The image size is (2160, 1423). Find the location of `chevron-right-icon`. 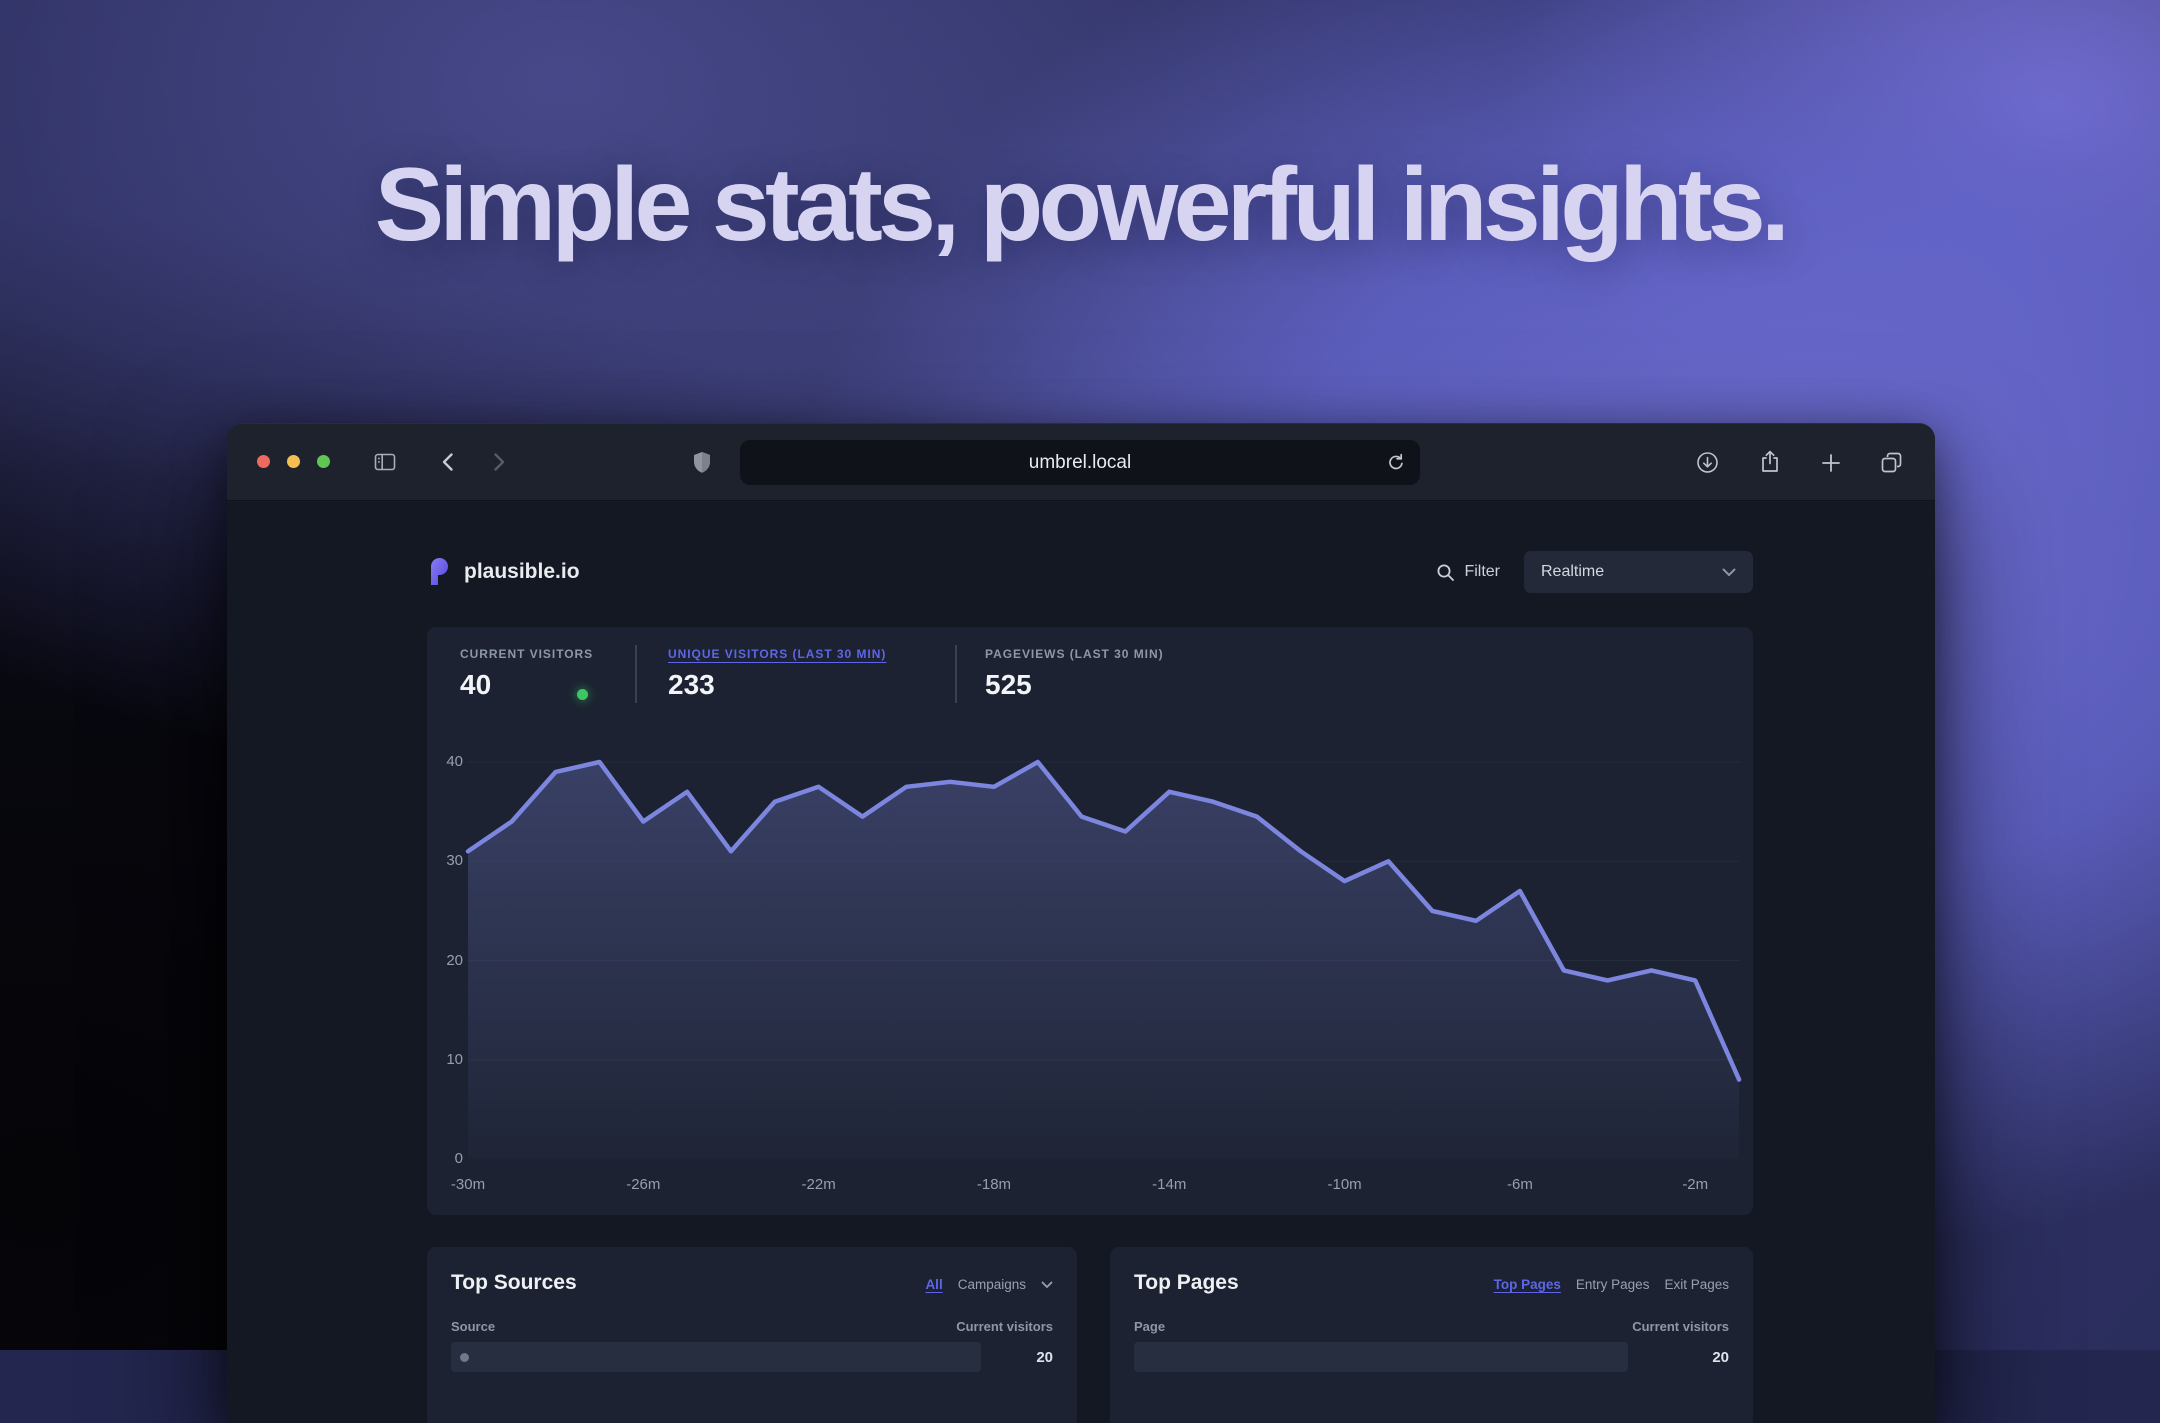

chevron-right-icon is located at coordinates (498, 462).